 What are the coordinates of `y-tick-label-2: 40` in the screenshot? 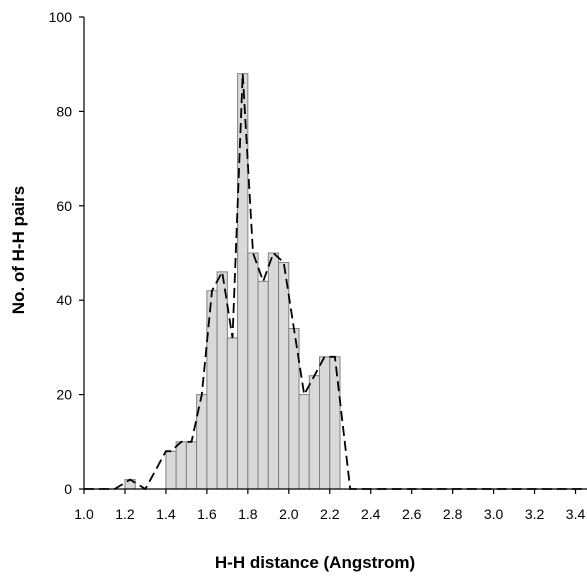 It's located at (64, 300).